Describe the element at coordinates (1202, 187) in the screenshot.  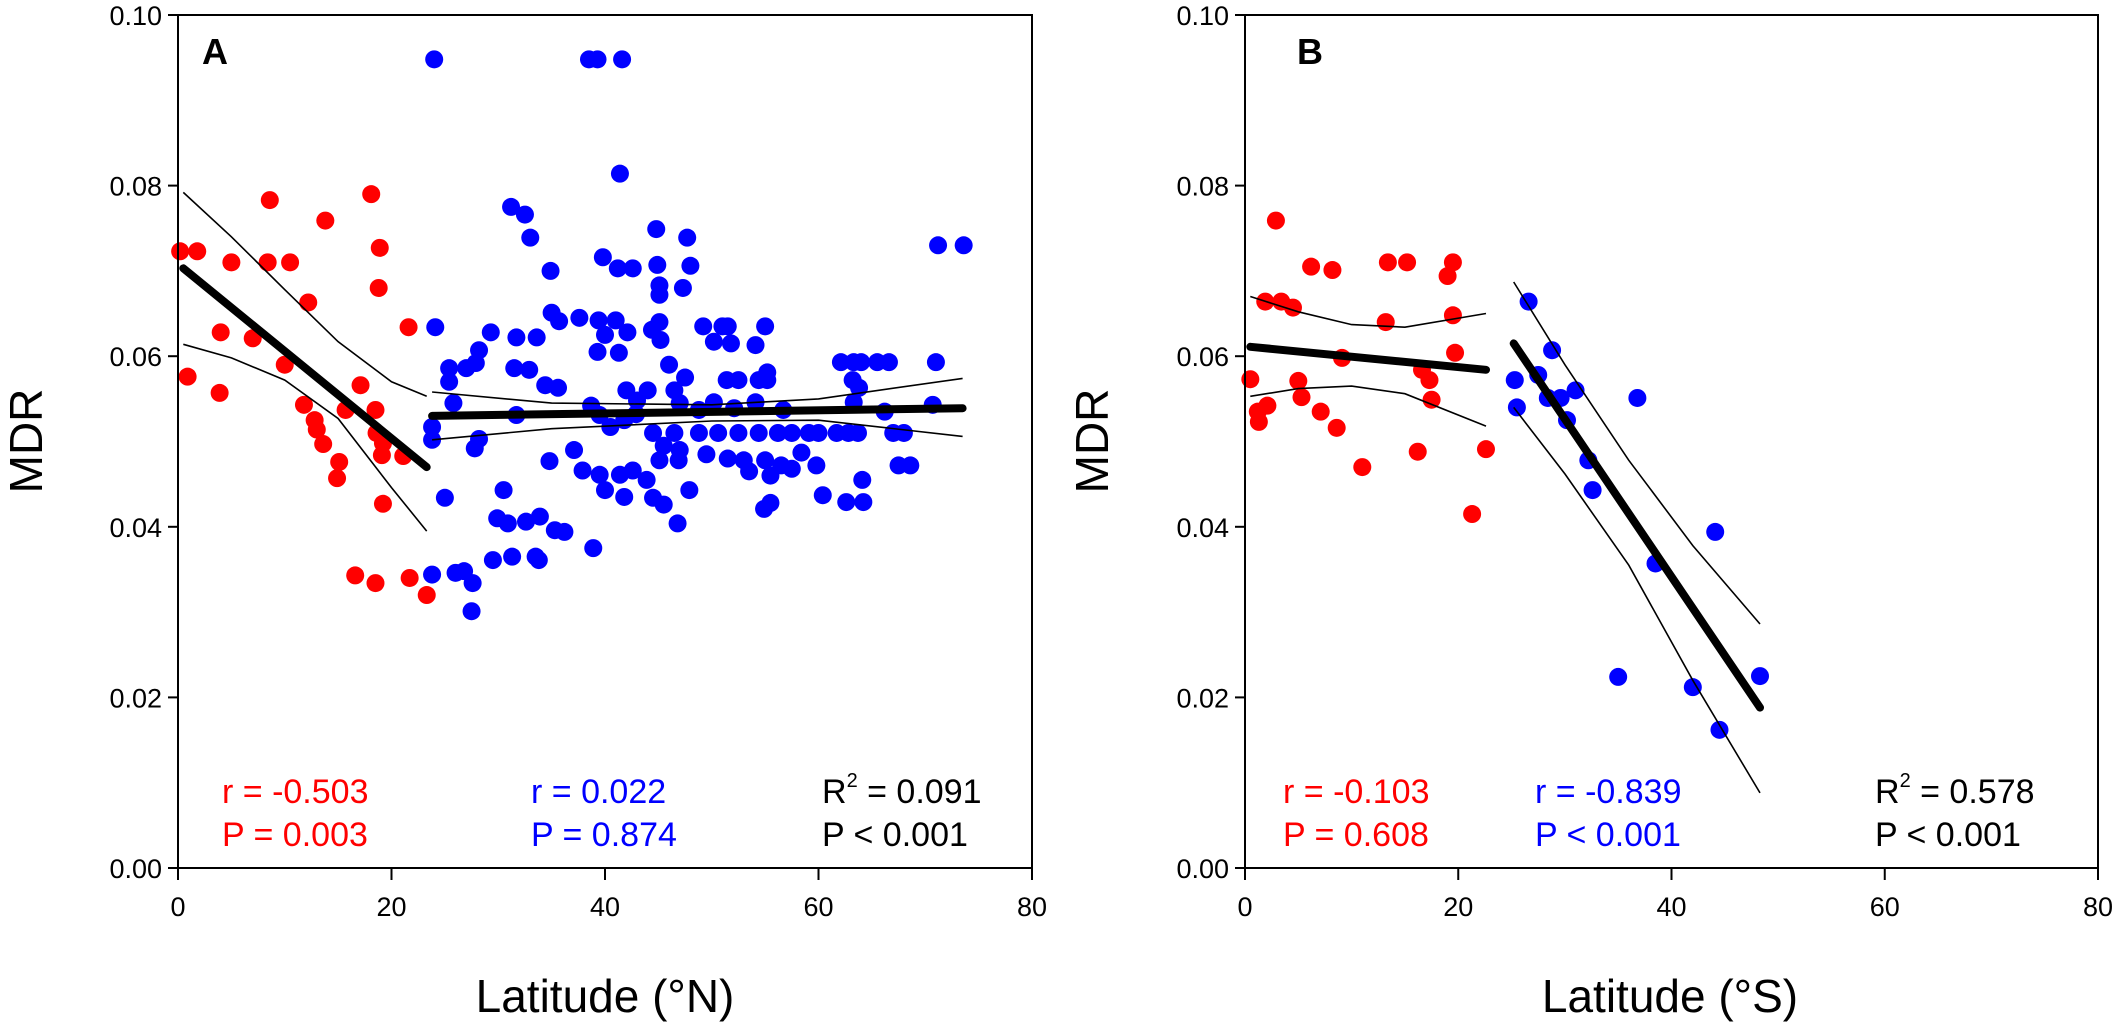
I see `y-tick-label: 0.08` at that location.